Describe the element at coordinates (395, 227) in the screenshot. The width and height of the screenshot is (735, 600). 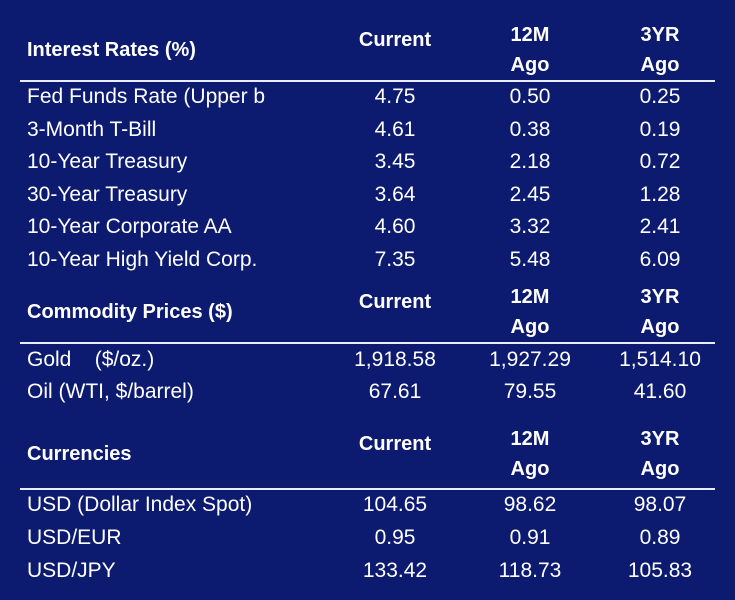
I see `row-value: 4.60` at that location.